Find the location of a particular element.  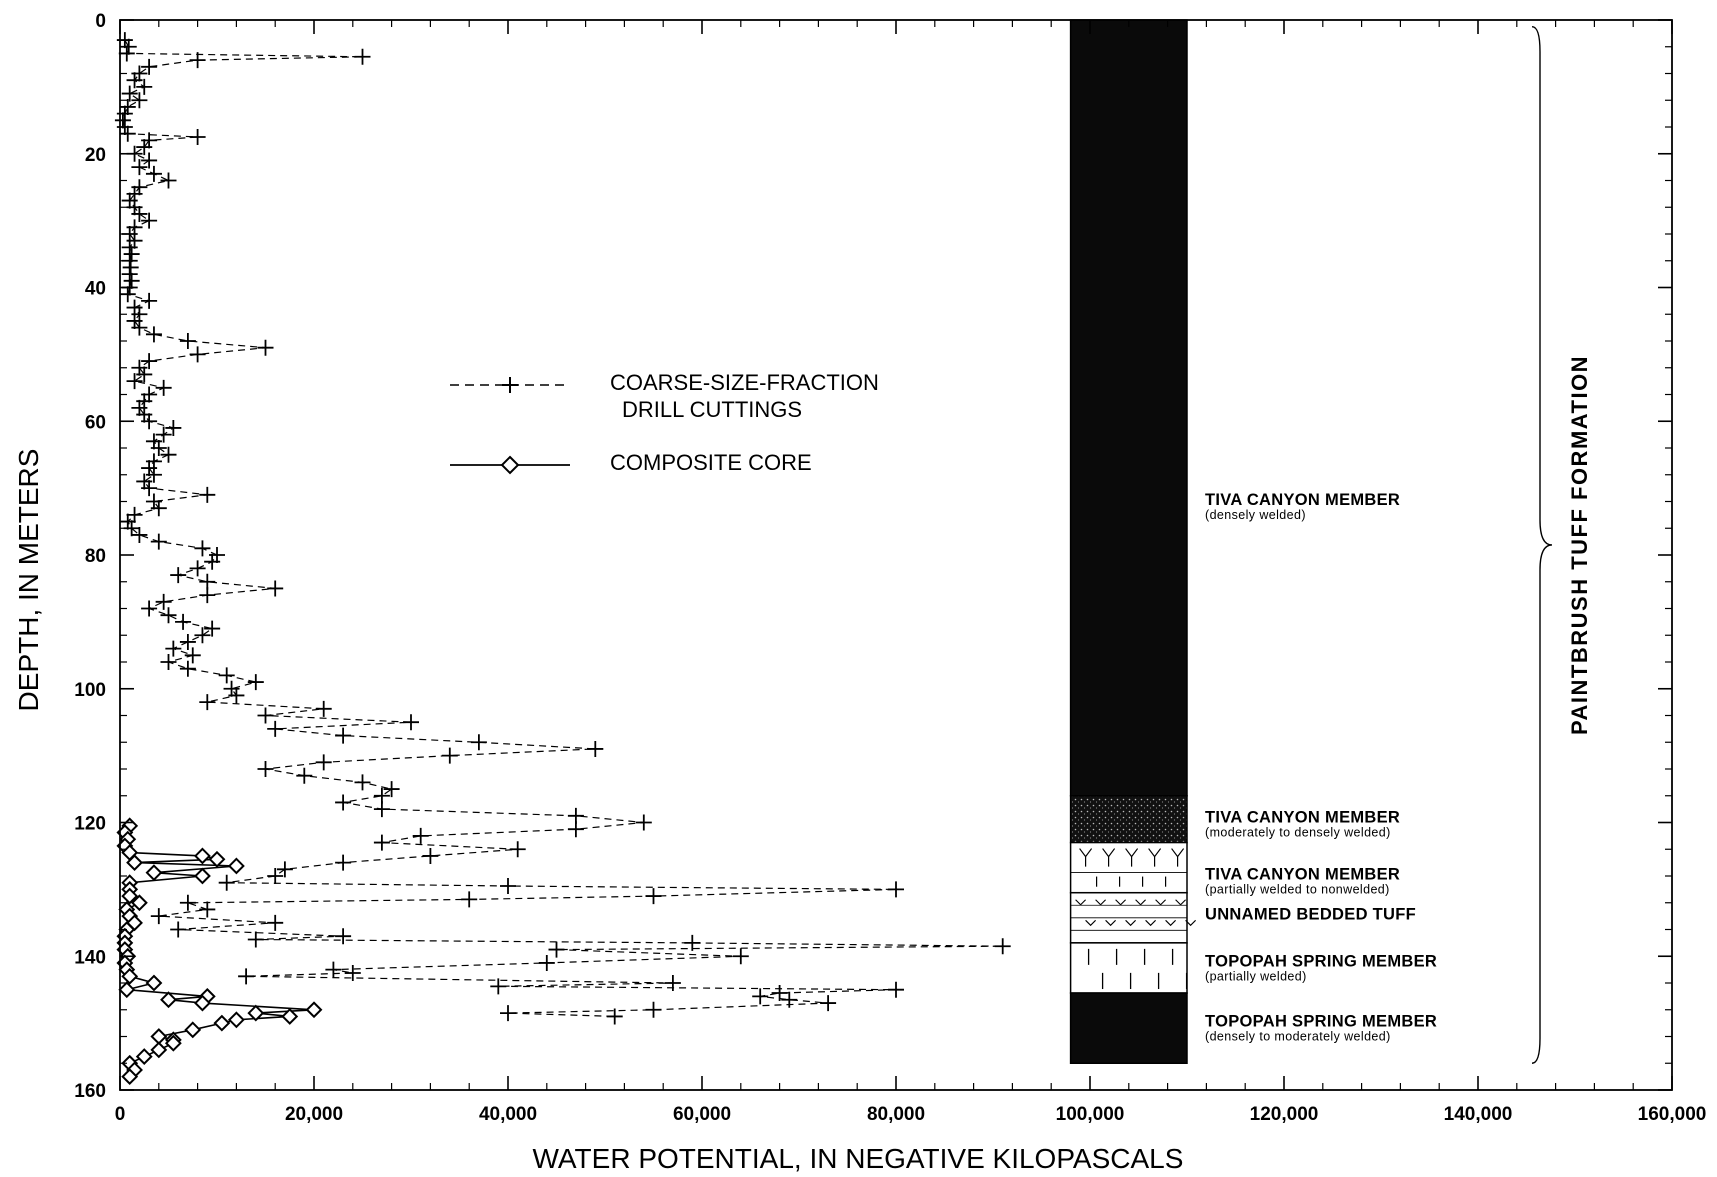

legend-label-cuttings-line1: COARSE-SIZE-FRACTION is located at coordinates (744, 382).